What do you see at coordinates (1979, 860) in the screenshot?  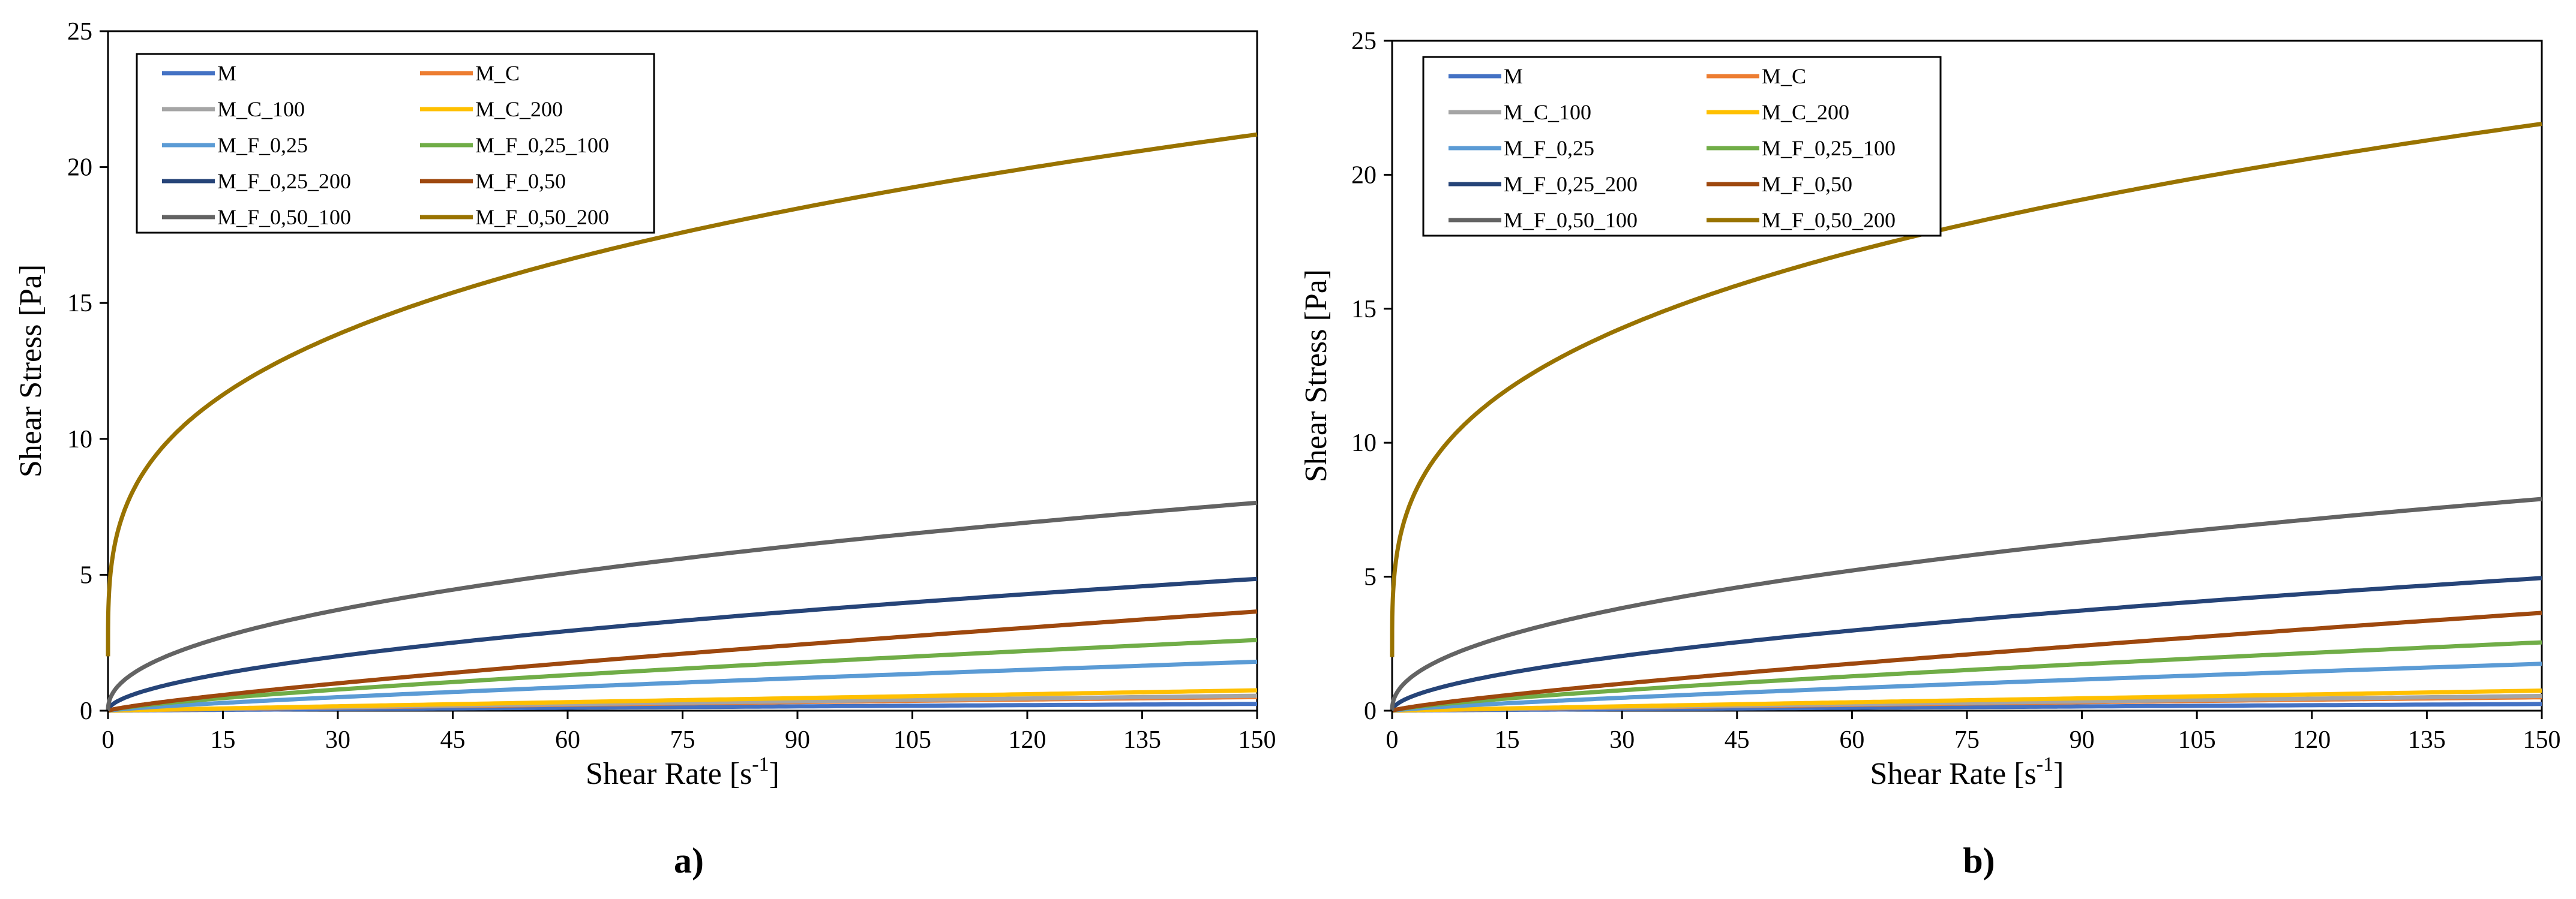 I see `panel-label: b)` at bounding box center [1979, 860].